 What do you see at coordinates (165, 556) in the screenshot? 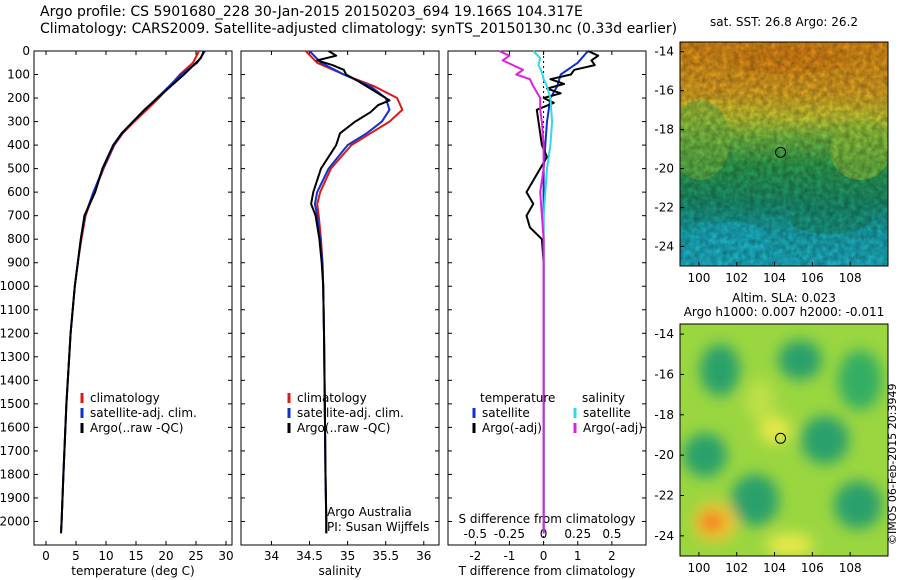
I see `temperature-xtick-label: 20` at bounding box center [165, 556].